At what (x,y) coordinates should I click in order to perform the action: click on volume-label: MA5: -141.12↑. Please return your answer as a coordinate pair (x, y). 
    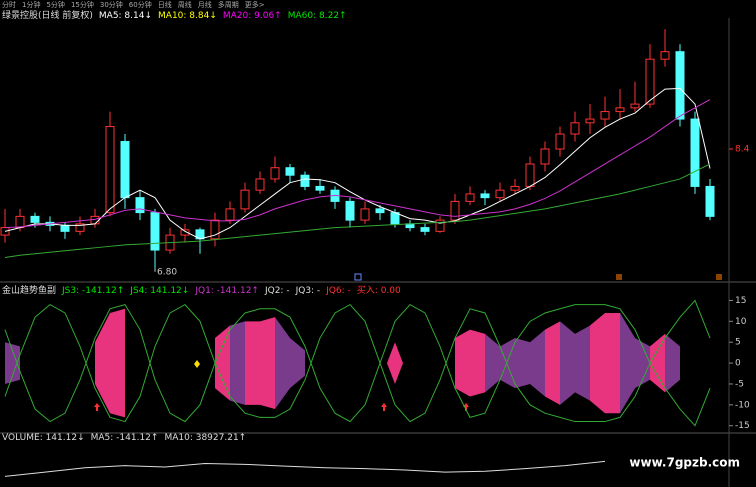
    Looking at the image, I should click on (124, 438).